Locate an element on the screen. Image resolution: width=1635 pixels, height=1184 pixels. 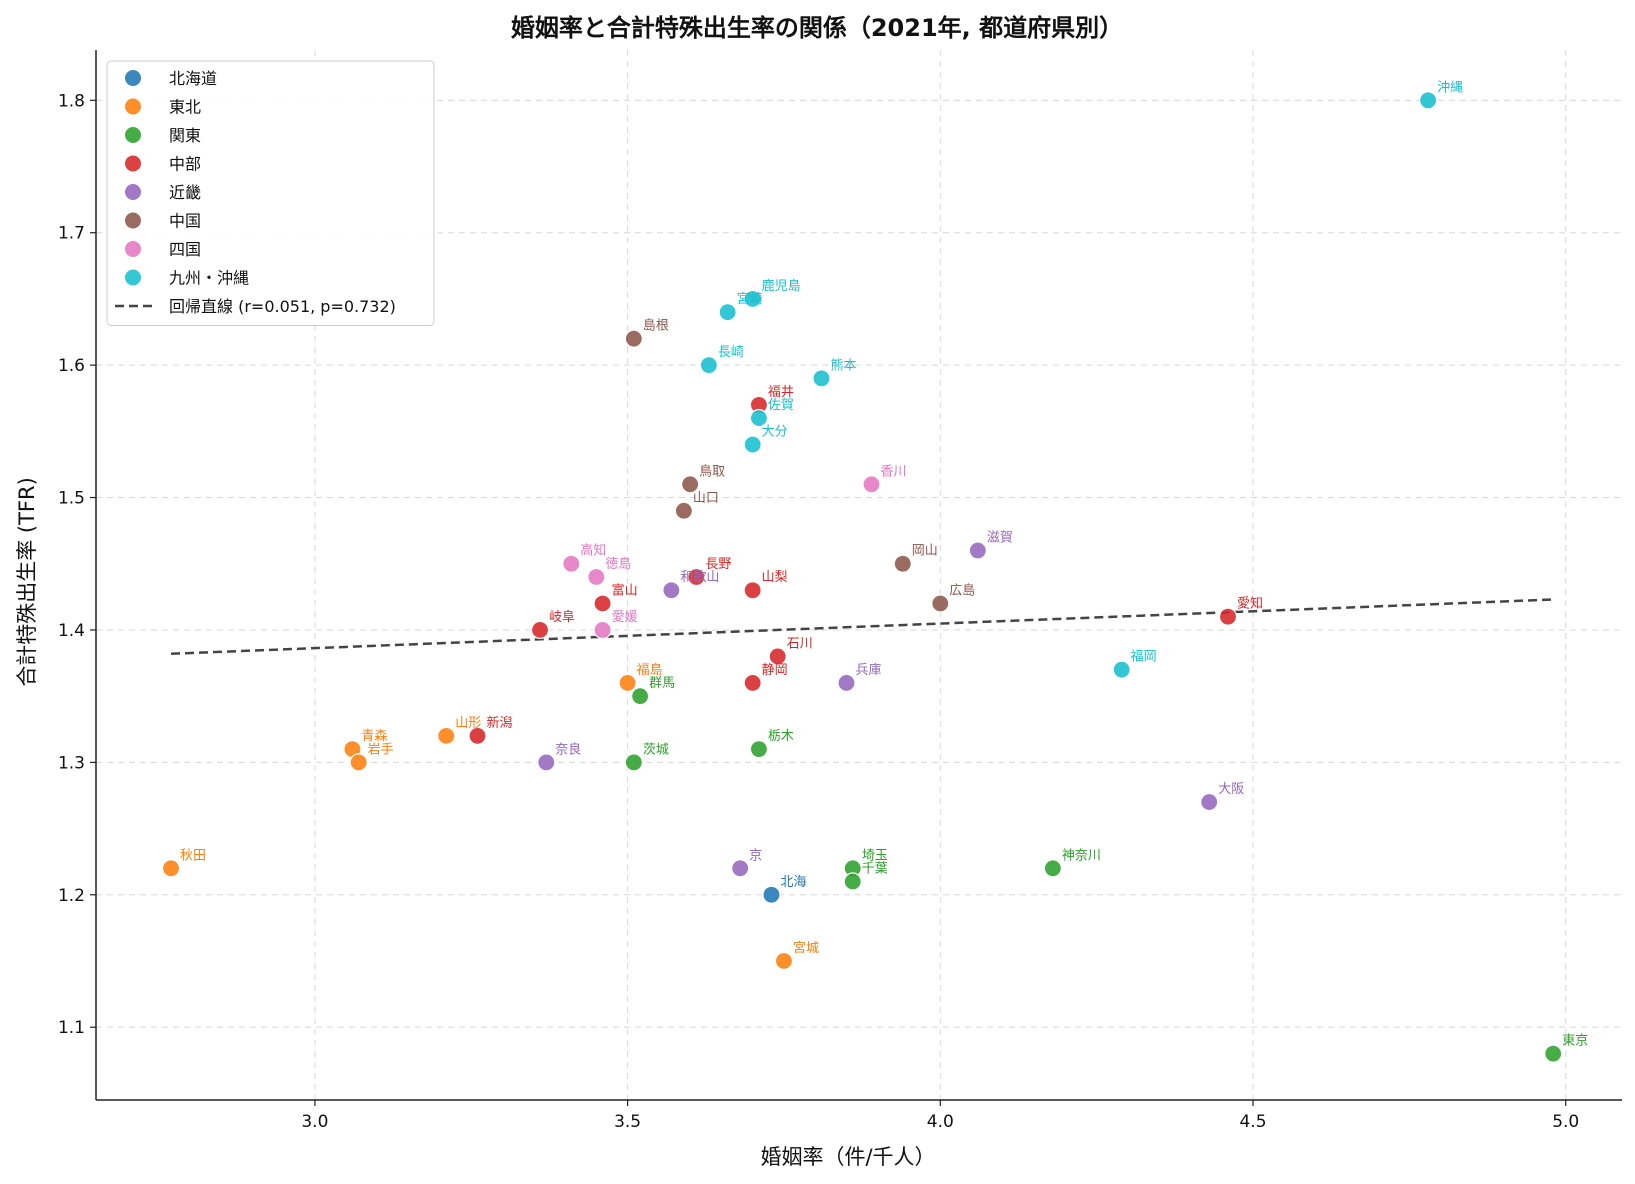
y-tick-label: 1.6 is located at coordinates (71, 366).